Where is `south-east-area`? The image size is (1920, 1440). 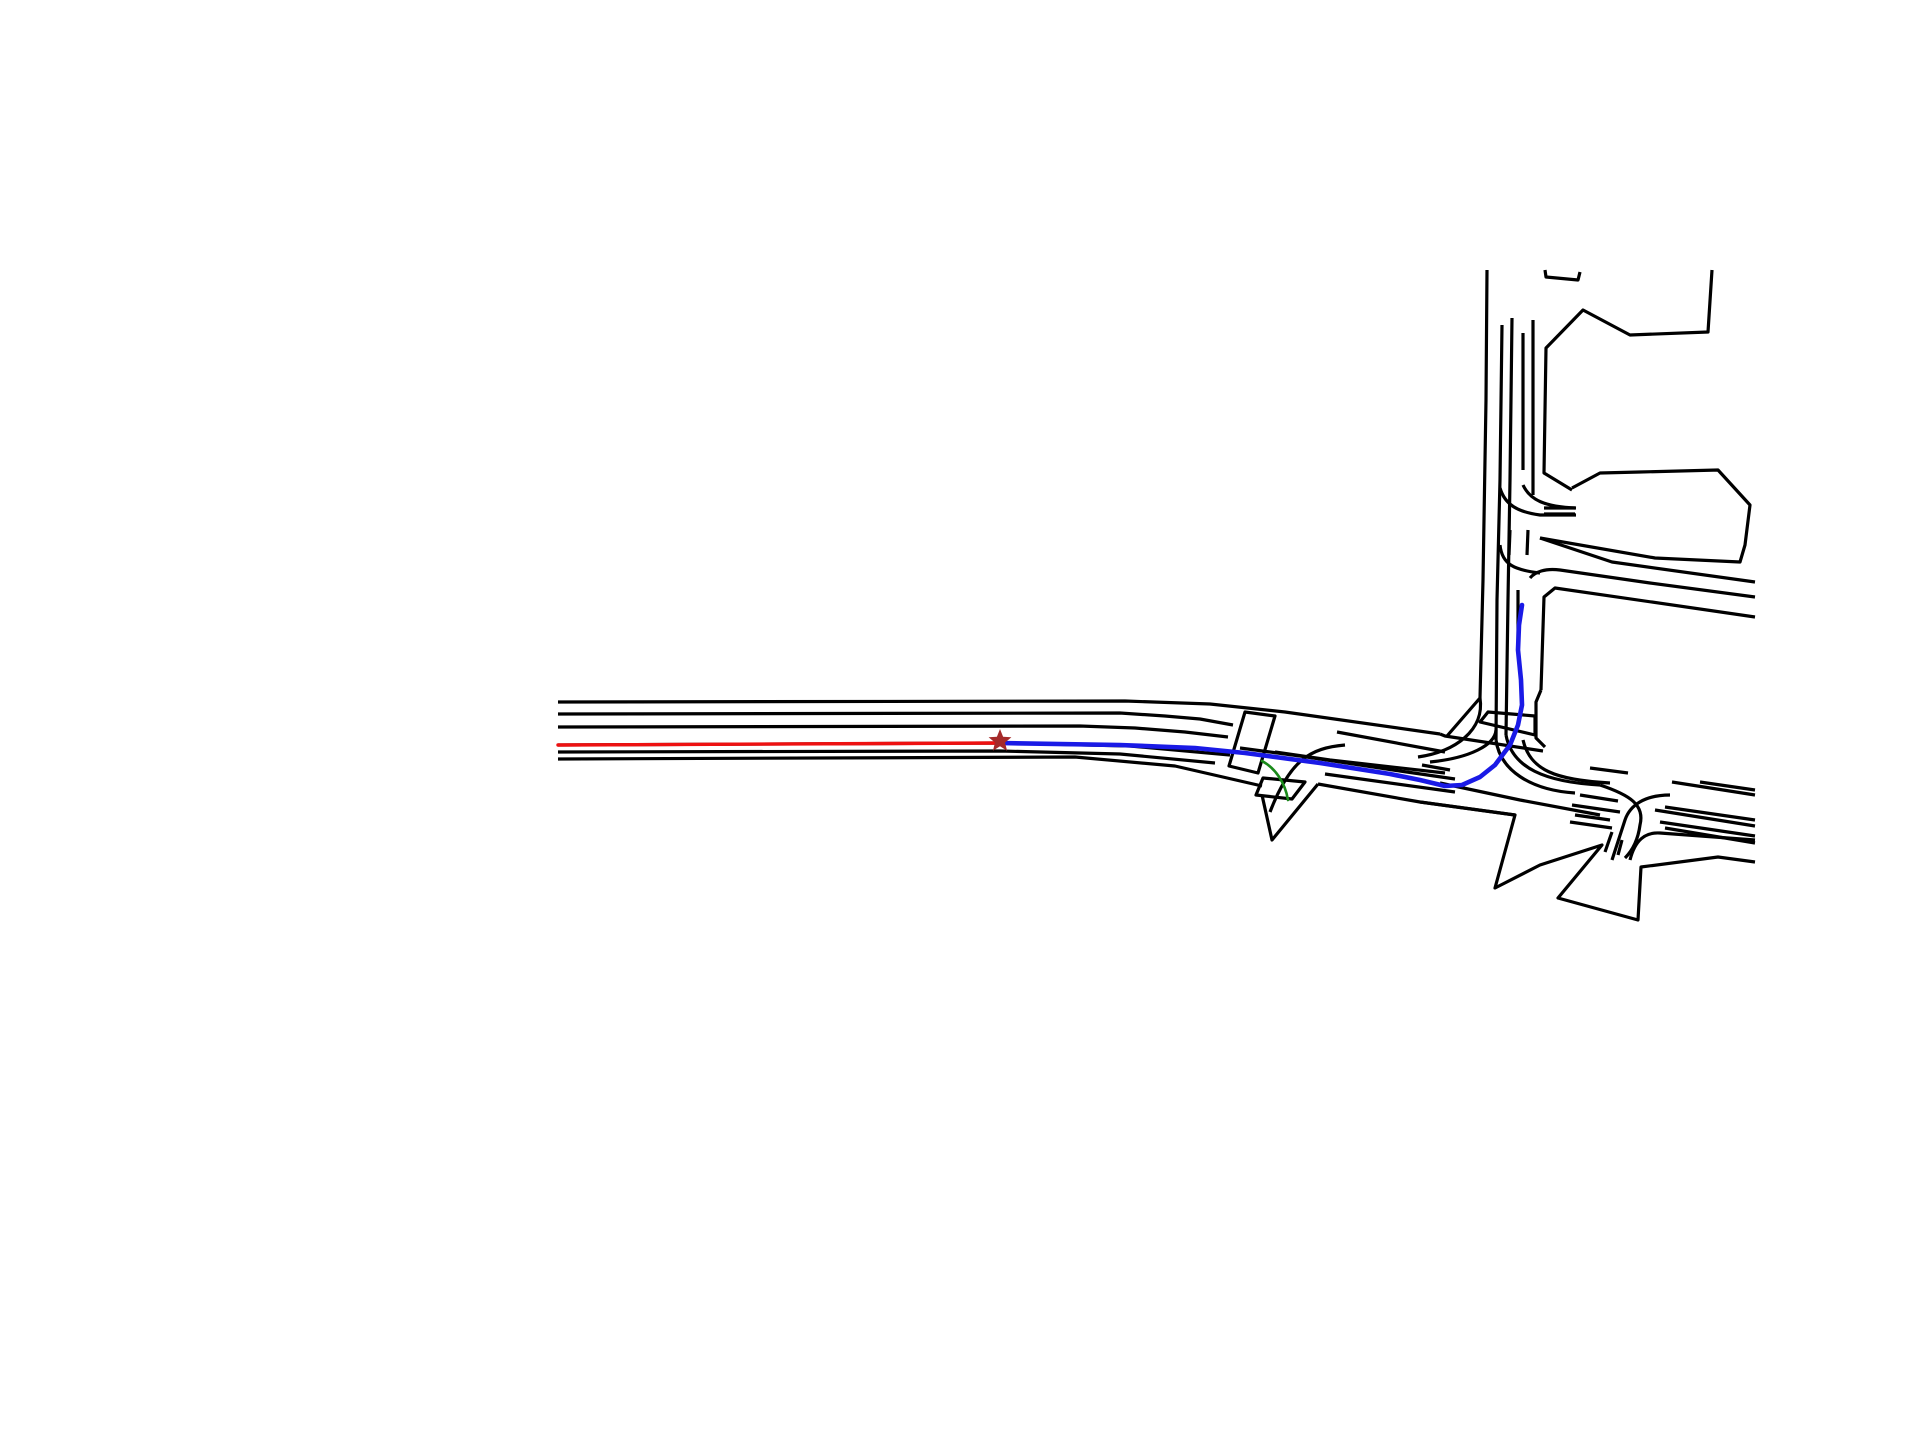 south-east-area is located at coordinates (1587, 844).